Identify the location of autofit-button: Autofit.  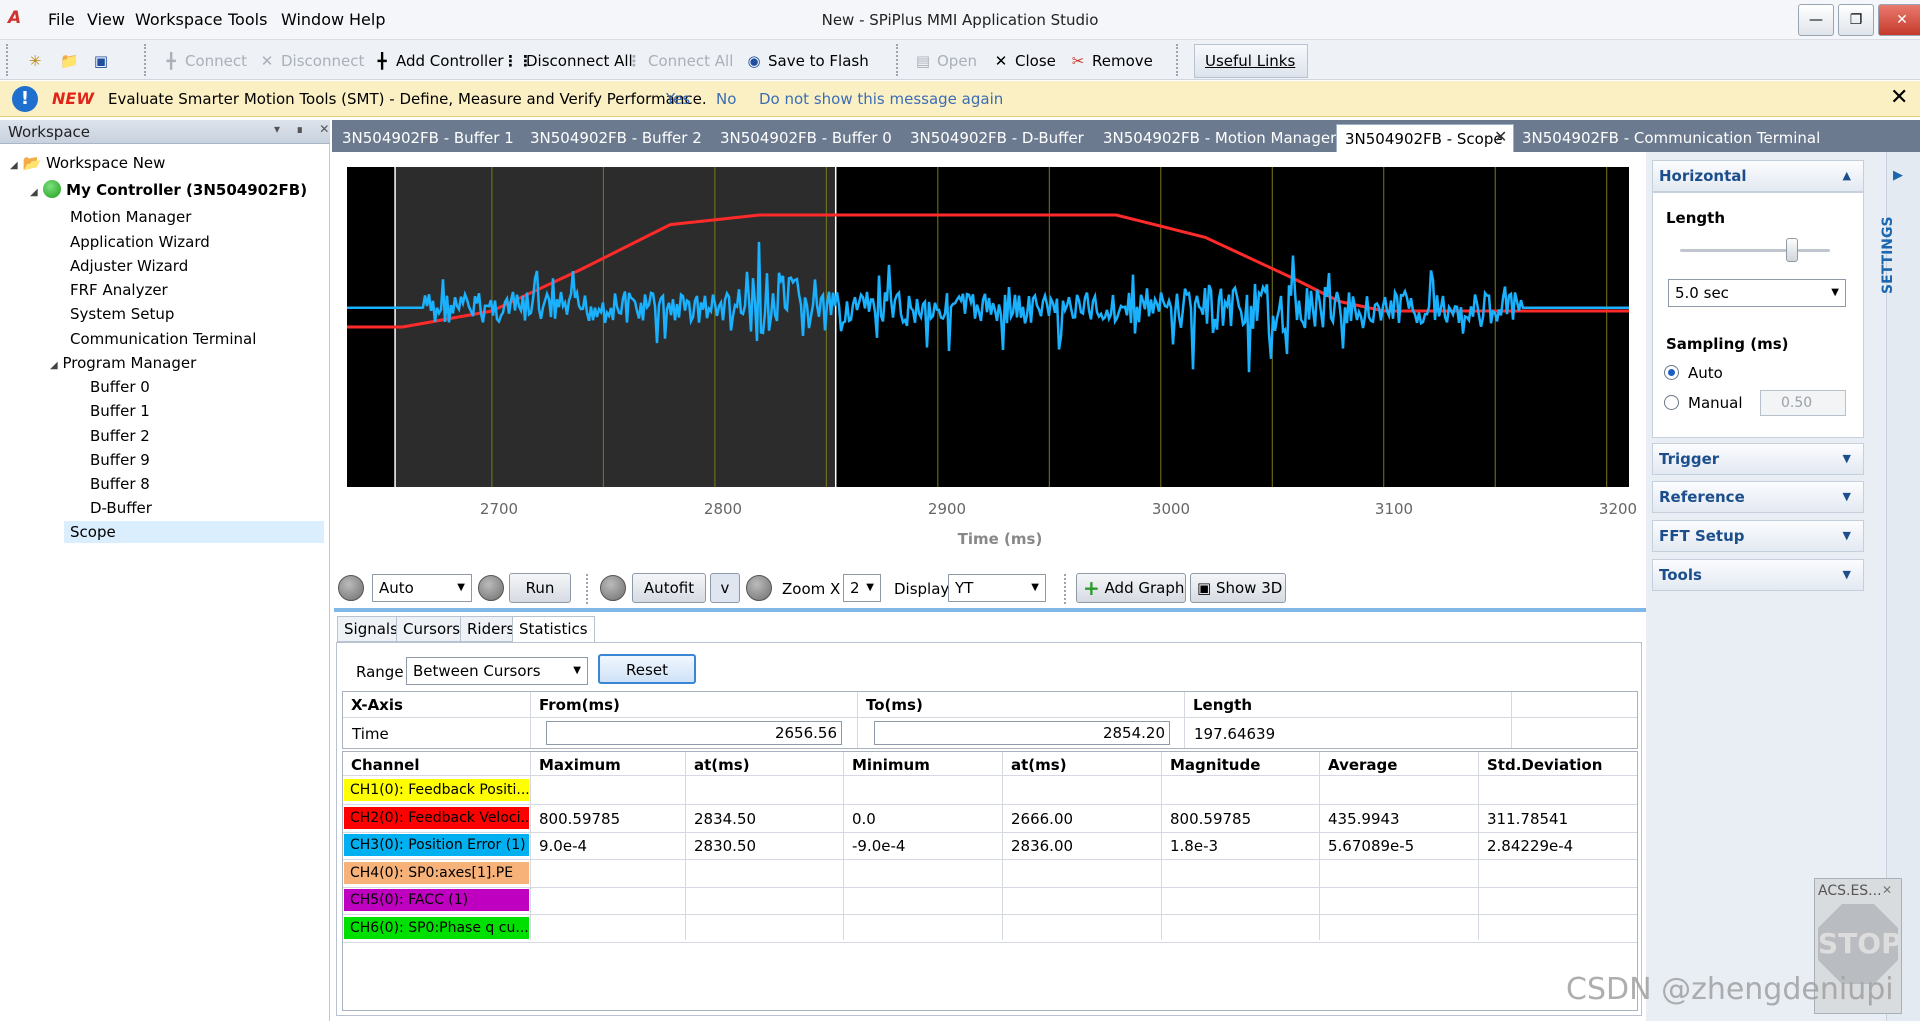
(669, 588).